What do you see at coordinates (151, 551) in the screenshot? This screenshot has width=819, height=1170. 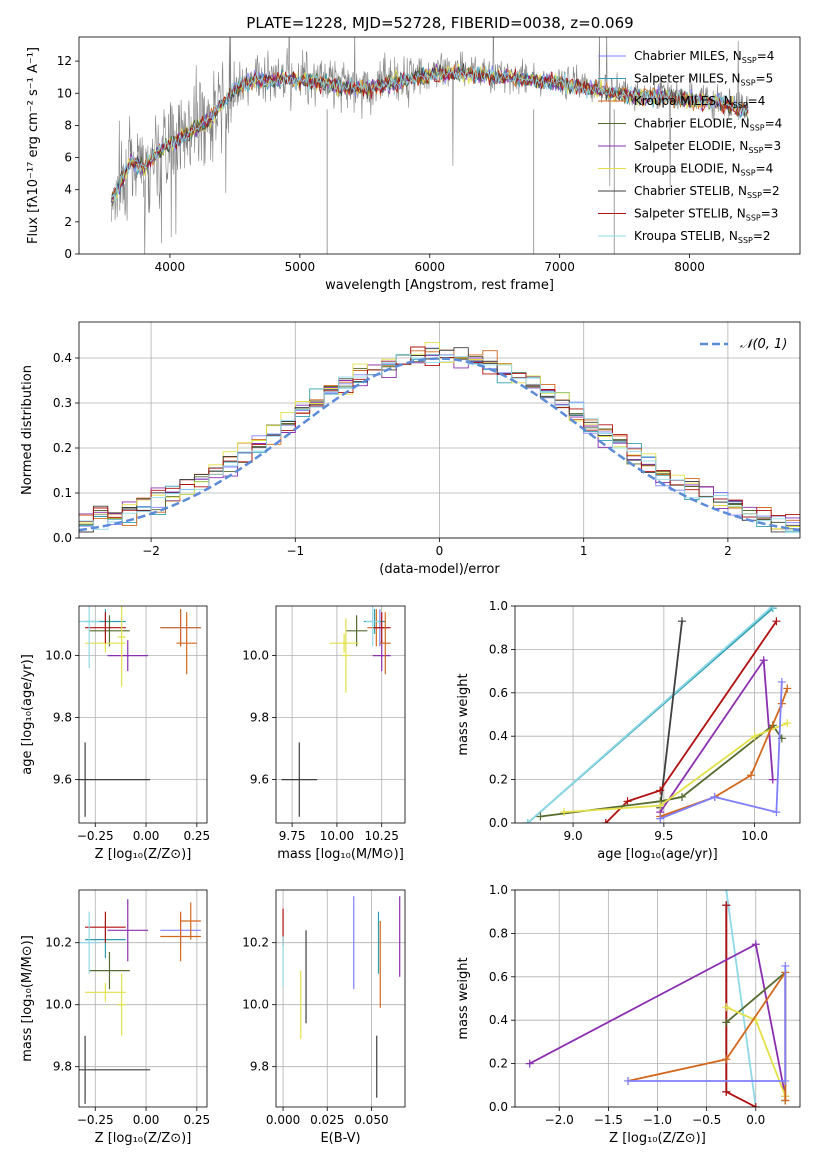 I see `x-tick-label: −2` at bounding box center [151, 551].